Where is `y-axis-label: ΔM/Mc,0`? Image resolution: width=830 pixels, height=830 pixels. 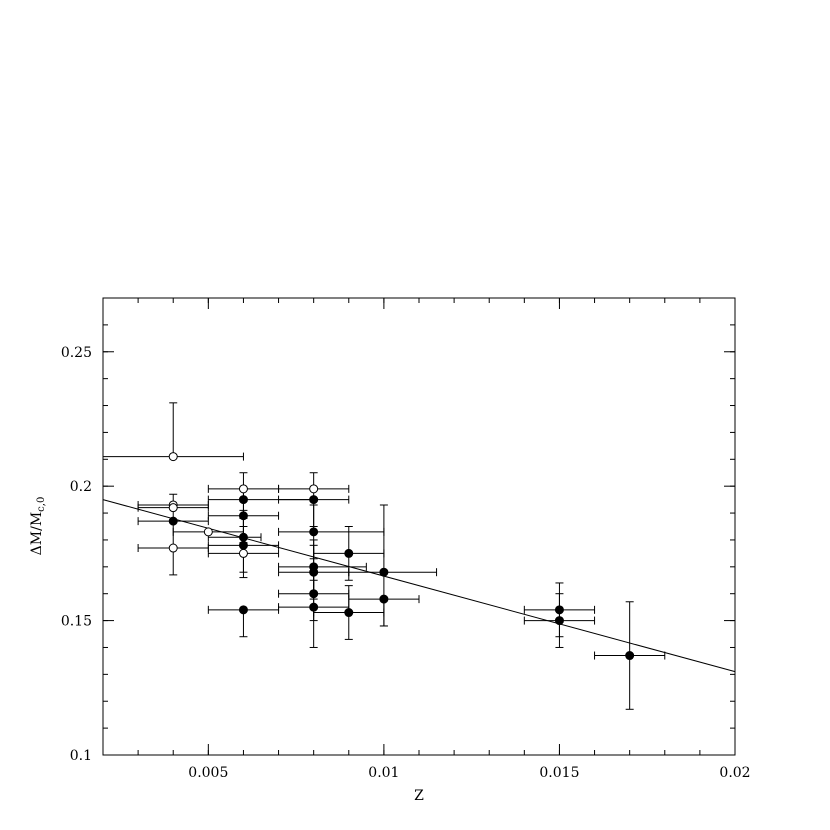
y-axis-label: ΔM/Mc,0 is located at coordinates (38, 526).